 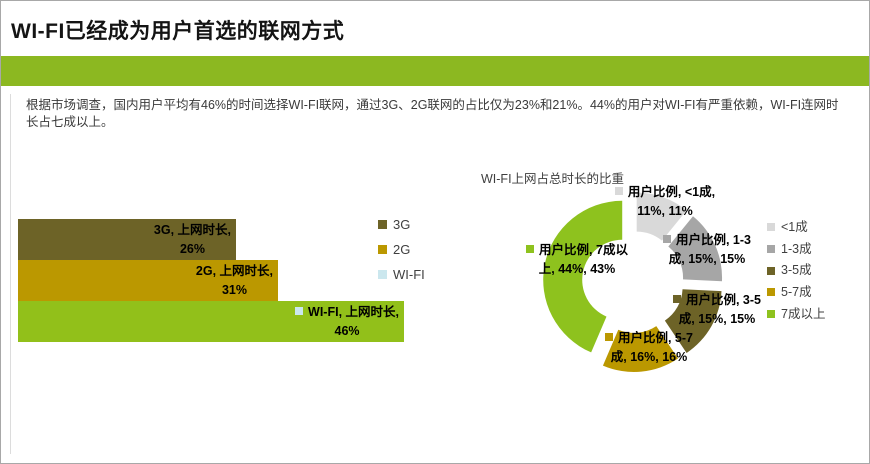 What do you see at coordinates (402, 249) in the screenshot?
I see `legend-label: 2G` at bounding box center [402, 249].